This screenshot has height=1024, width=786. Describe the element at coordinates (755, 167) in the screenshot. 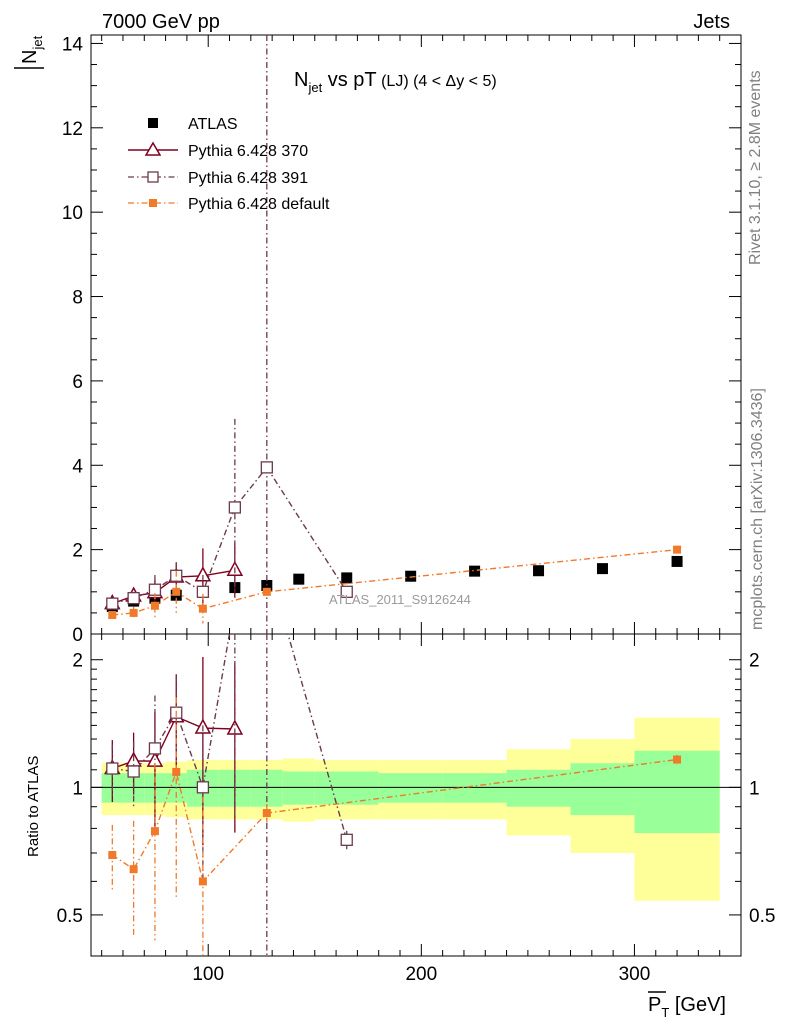

I see `rivet-label: Rivet 3.1.10, ≥ 2.8M events` at that location.